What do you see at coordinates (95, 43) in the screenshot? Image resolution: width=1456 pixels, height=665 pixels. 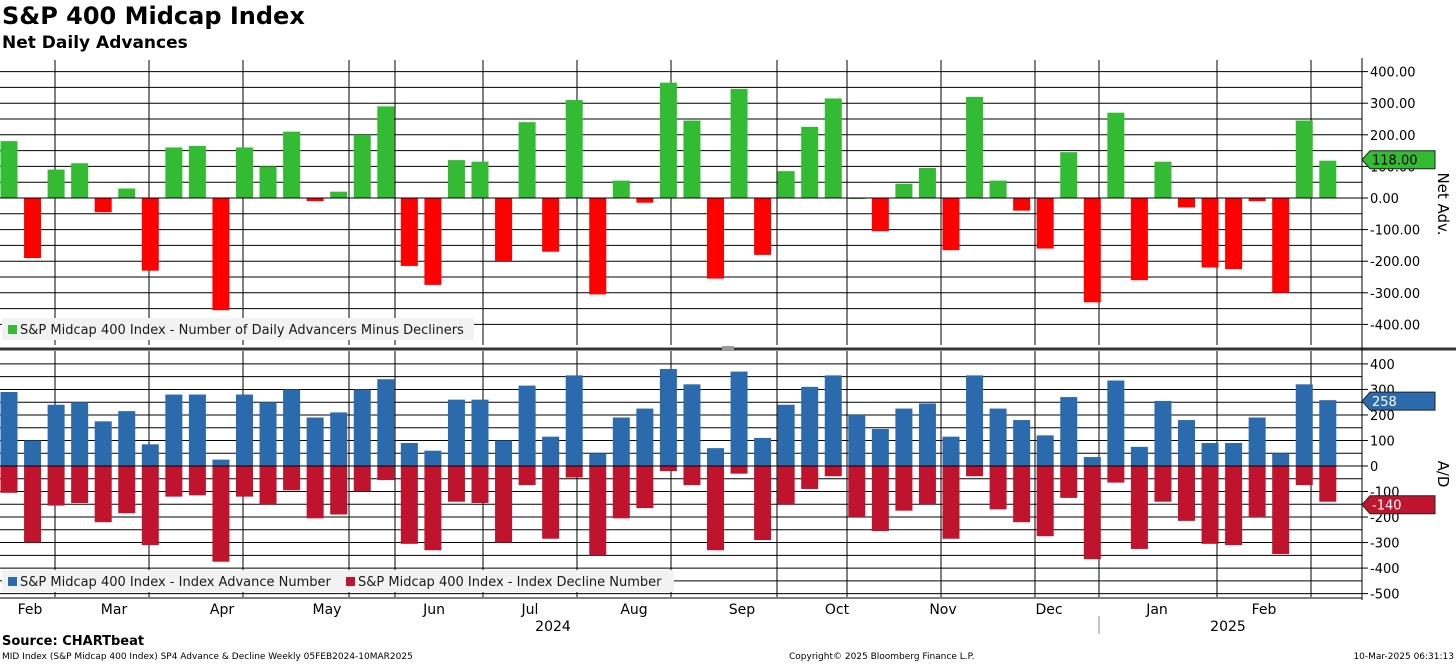 I see `chart-subtitle: Net Daily Advances` at bounding box center [95, 43].